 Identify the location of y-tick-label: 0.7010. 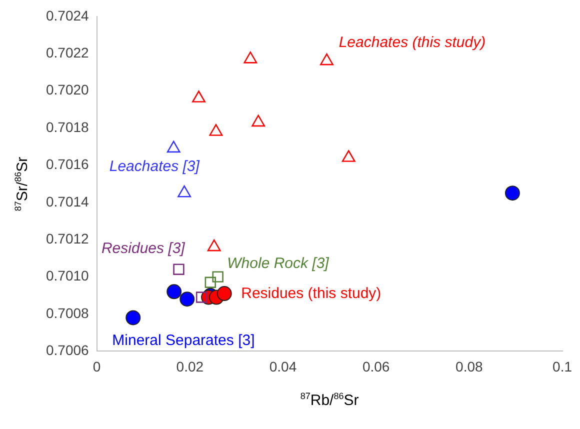
(68, 276).